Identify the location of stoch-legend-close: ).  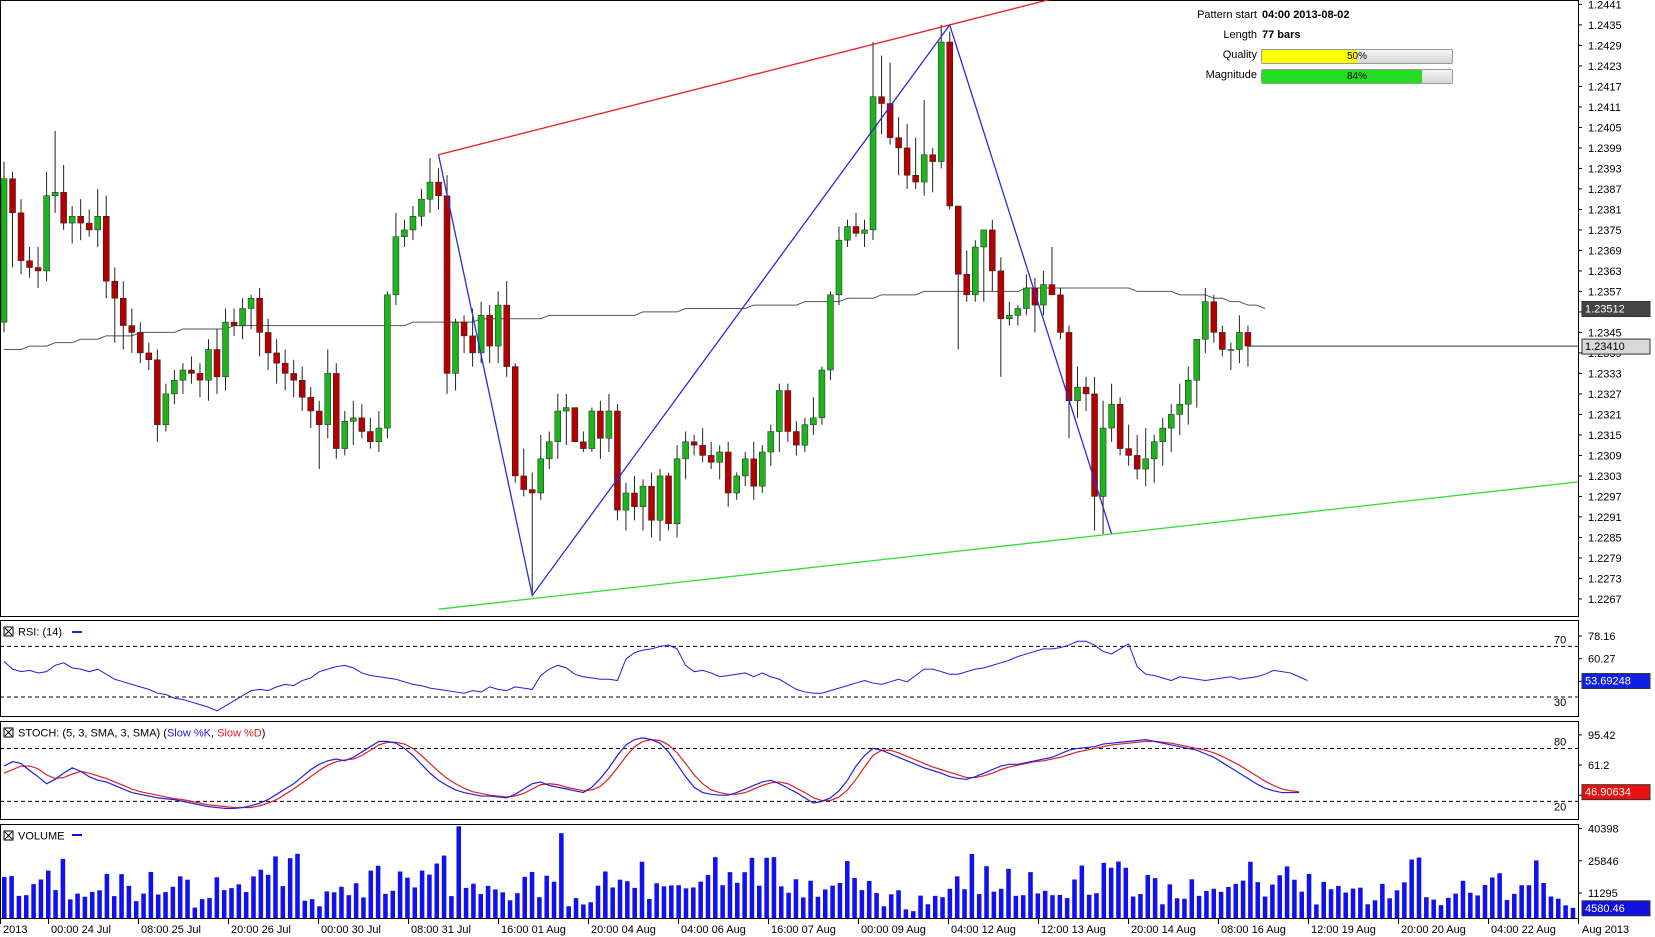
(264, 734).